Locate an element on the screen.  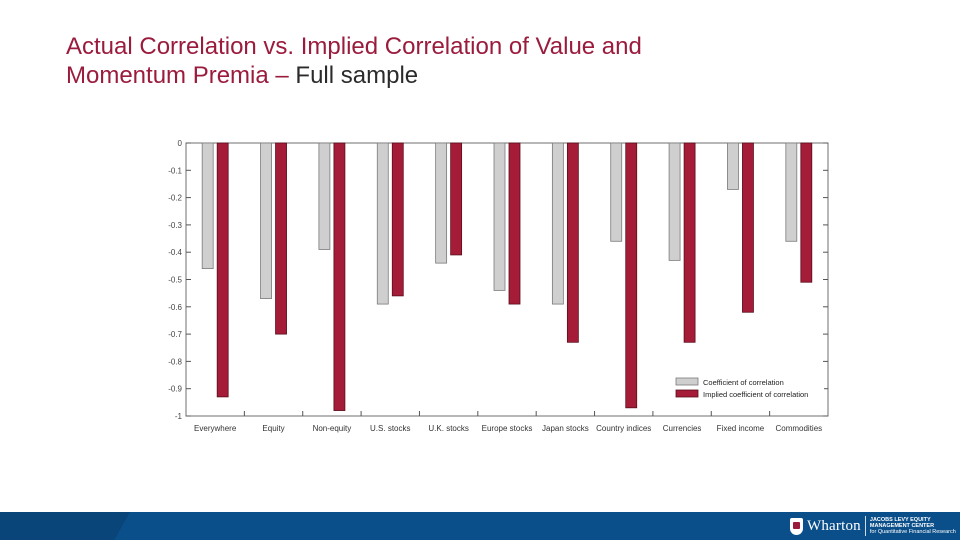
legend-label: Implied coefficient of correlation is located at coordinates (755, 394).